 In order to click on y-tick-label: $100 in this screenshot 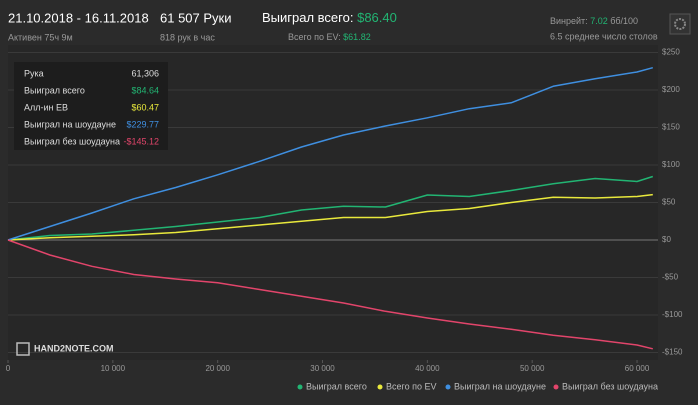, I will do `click(671, 164)`.